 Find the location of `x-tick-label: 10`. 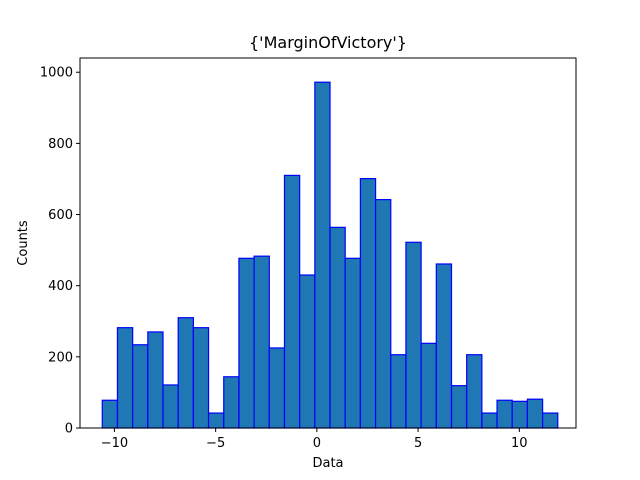

x-tick-label: 10 is located at coordinates (519, 443).